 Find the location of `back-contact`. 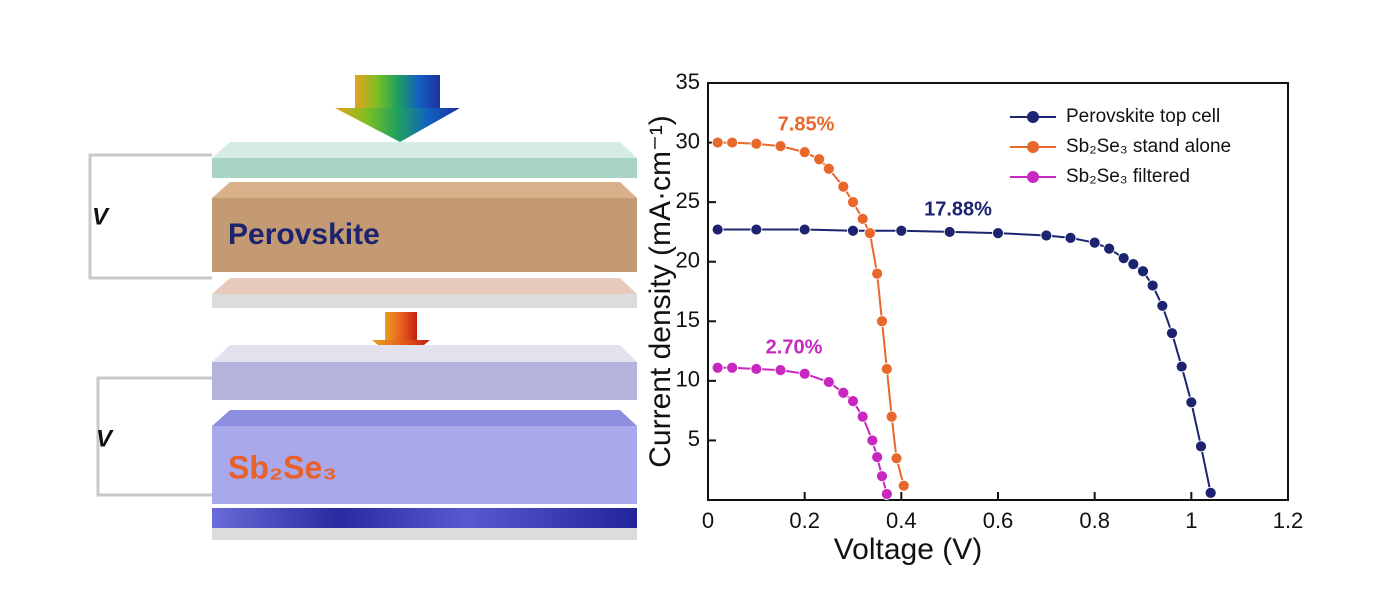

back-contact is located at coordinates (424, 518).